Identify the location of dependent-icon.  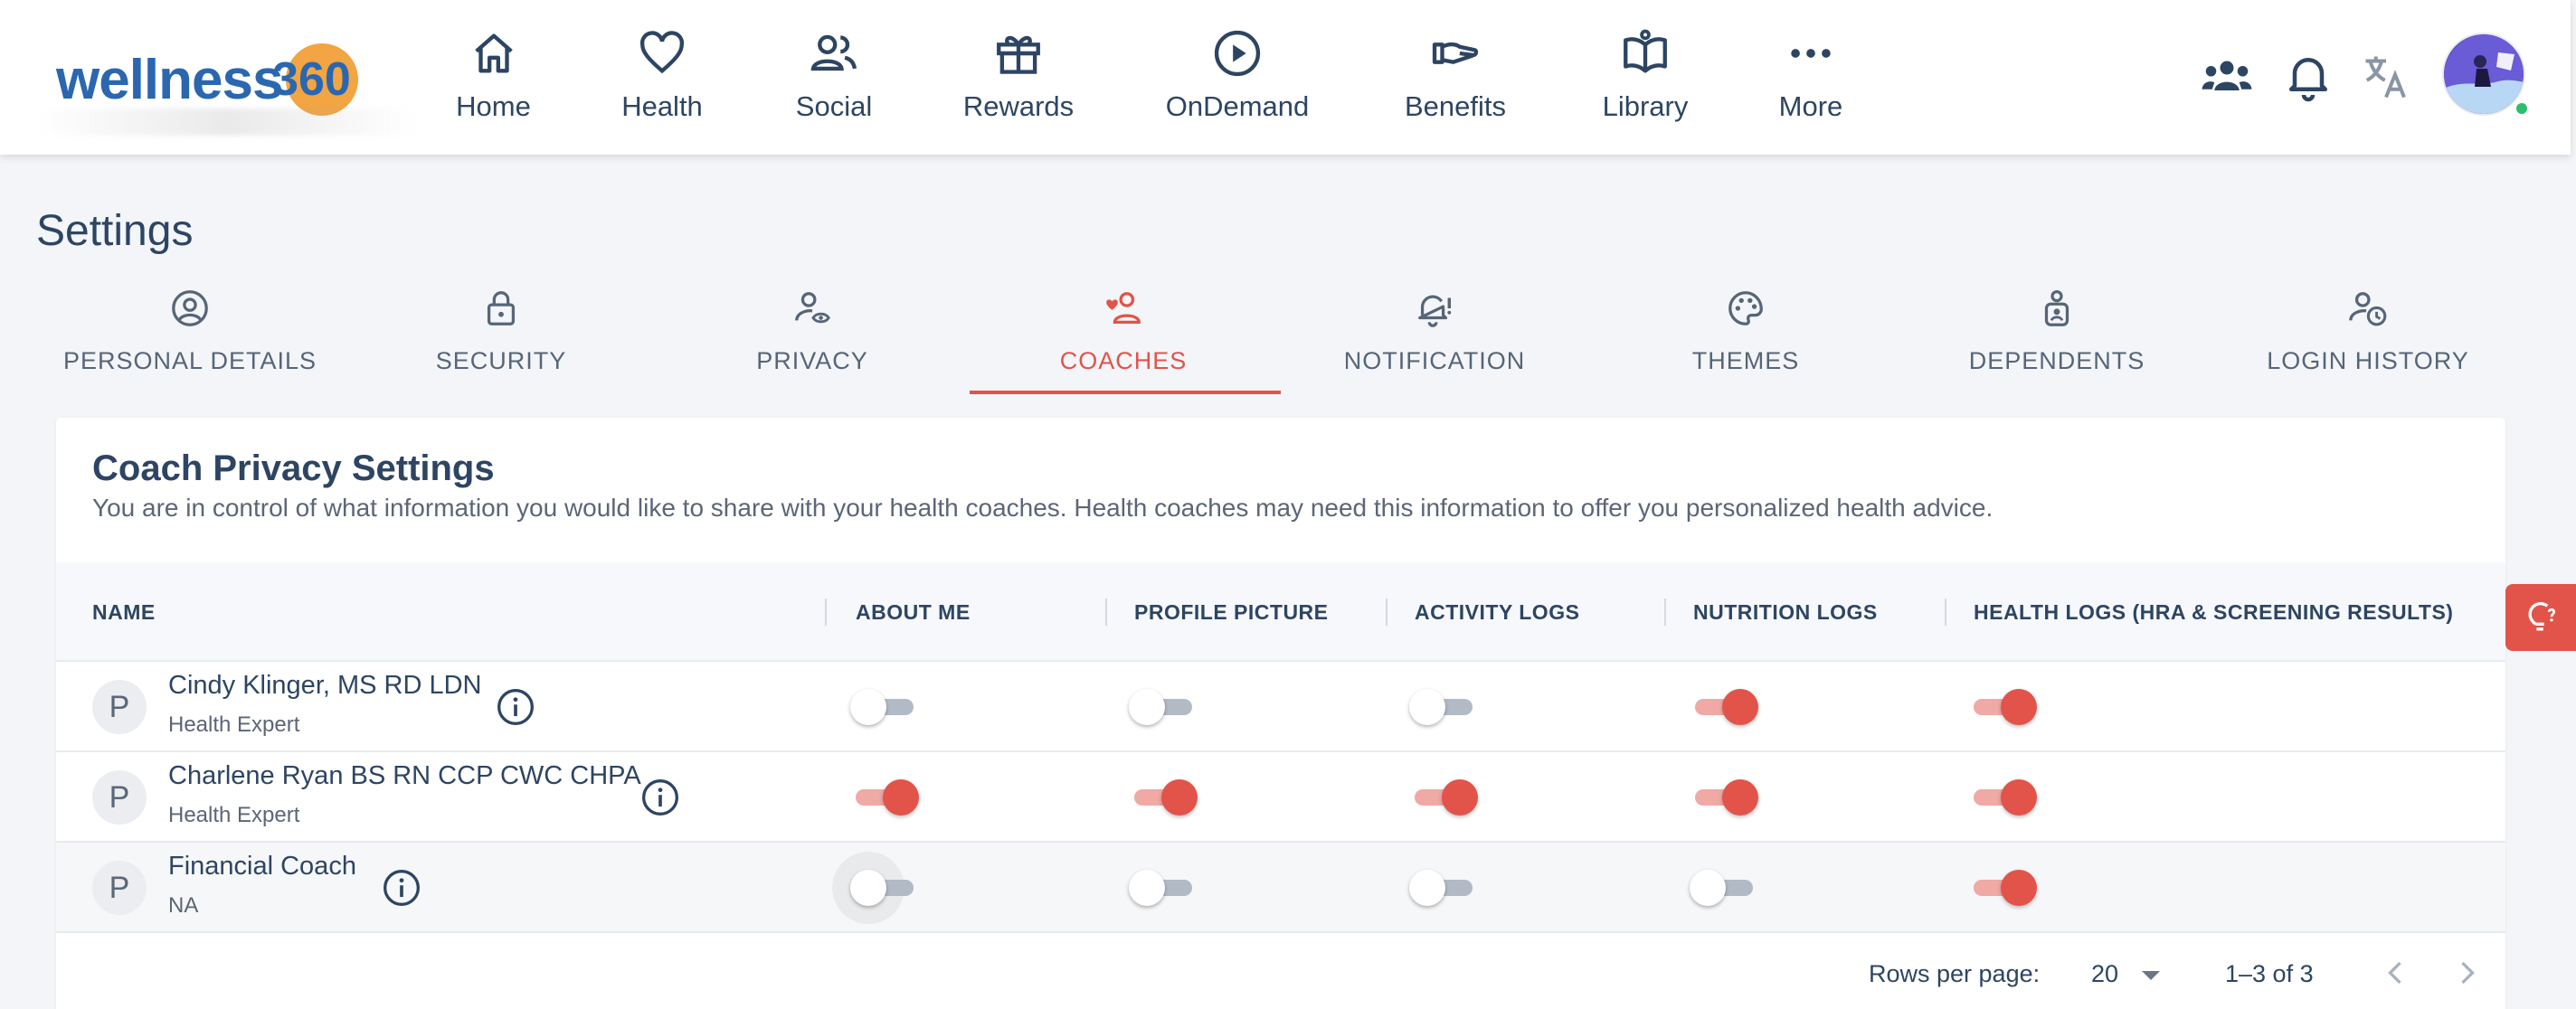
(2057, 307).